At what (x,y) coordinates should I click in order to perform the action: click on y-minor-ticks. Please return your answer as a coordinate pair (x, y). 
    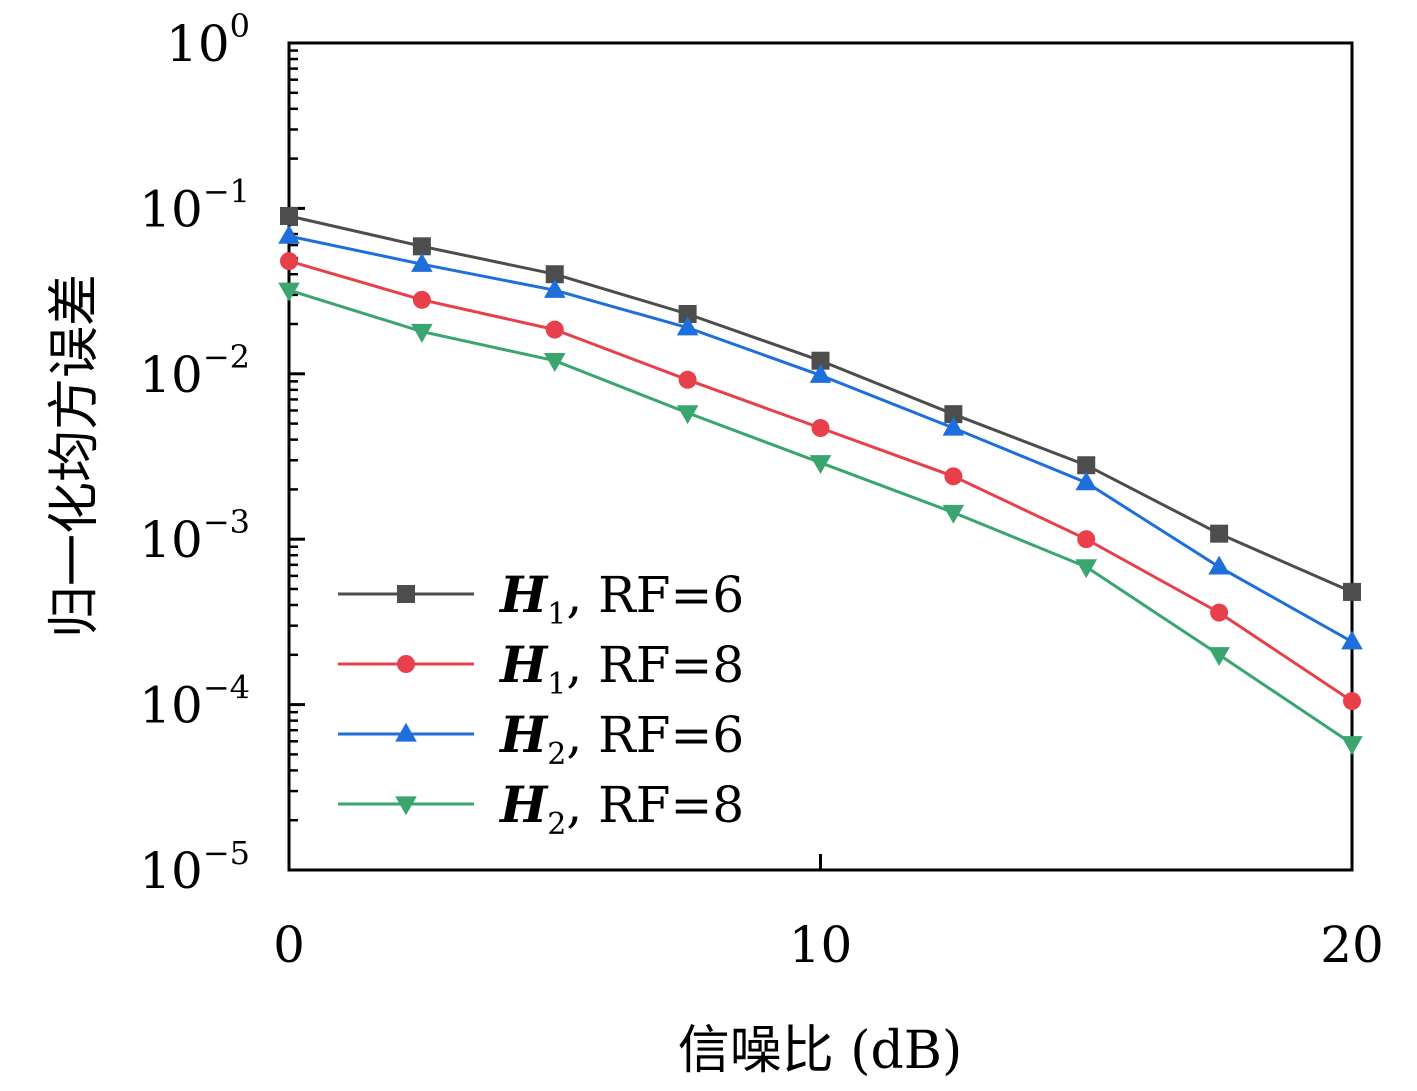
    Looking at the image, I should click on (293, 435).